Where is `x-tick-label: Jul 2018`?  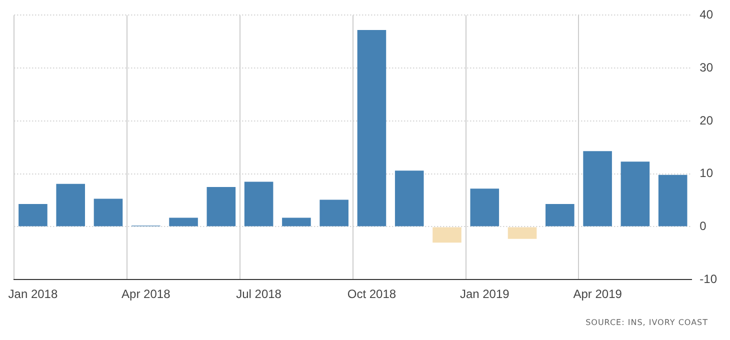 x-tick-label: Jul 2018 is located at coordinates (259, 294).